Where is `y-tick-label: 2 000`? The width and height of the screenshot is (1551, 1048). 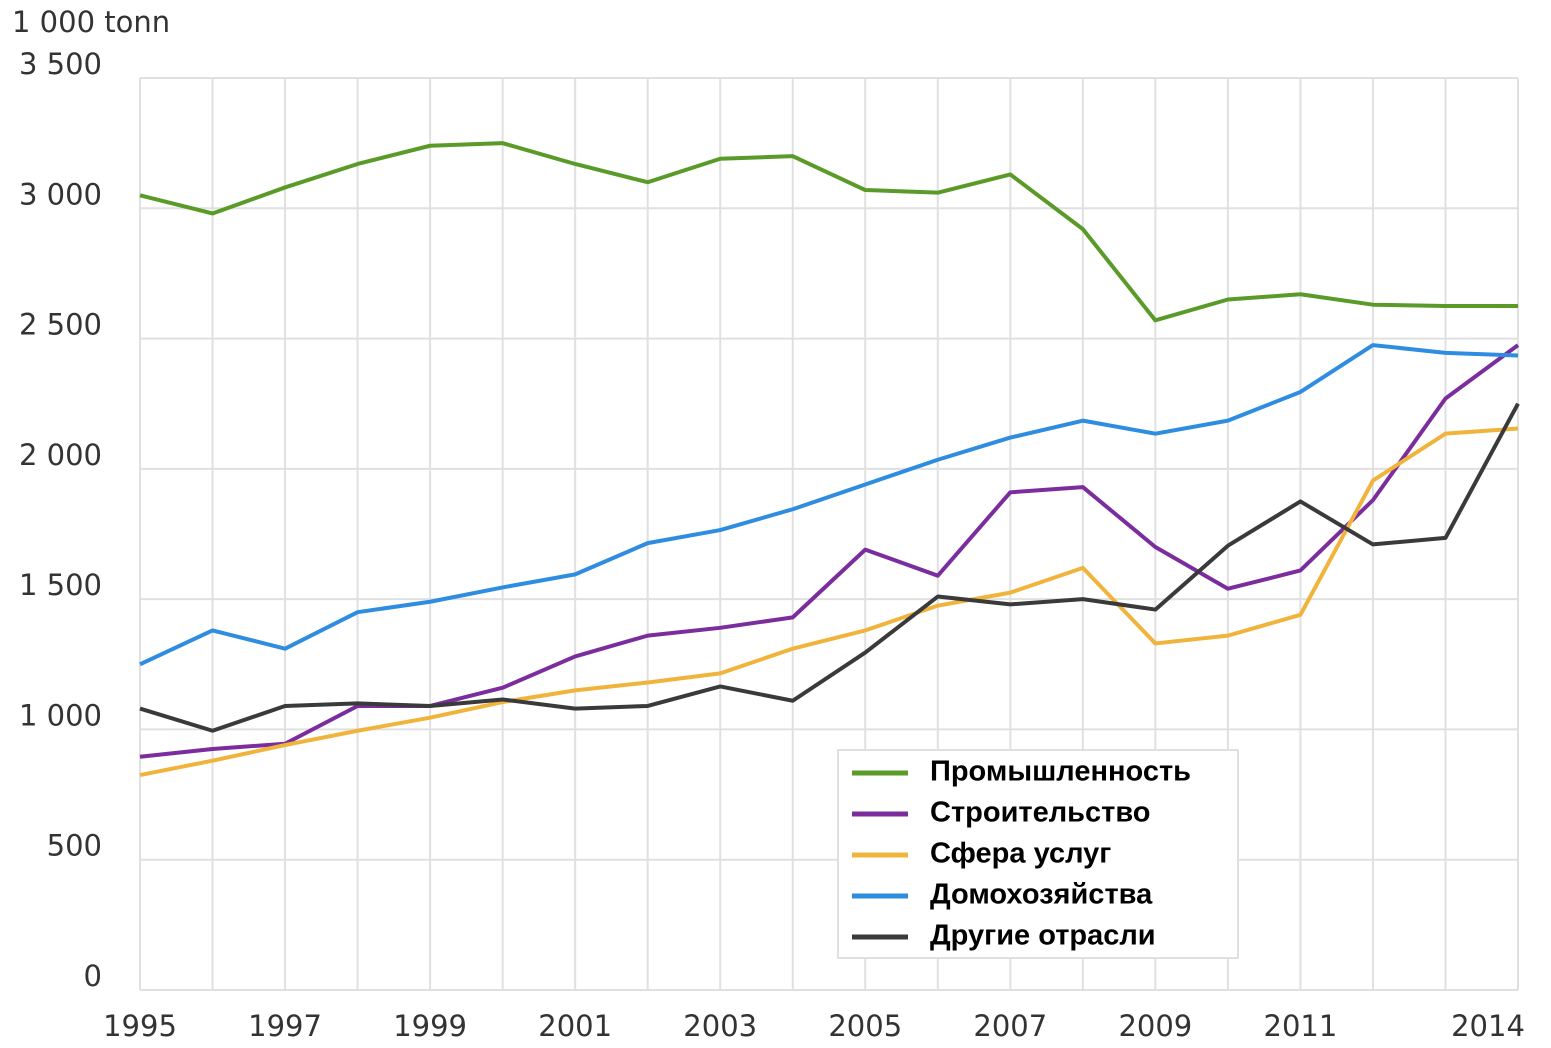 y-tick-label: 2 000 is located at coordinates (60, 455).